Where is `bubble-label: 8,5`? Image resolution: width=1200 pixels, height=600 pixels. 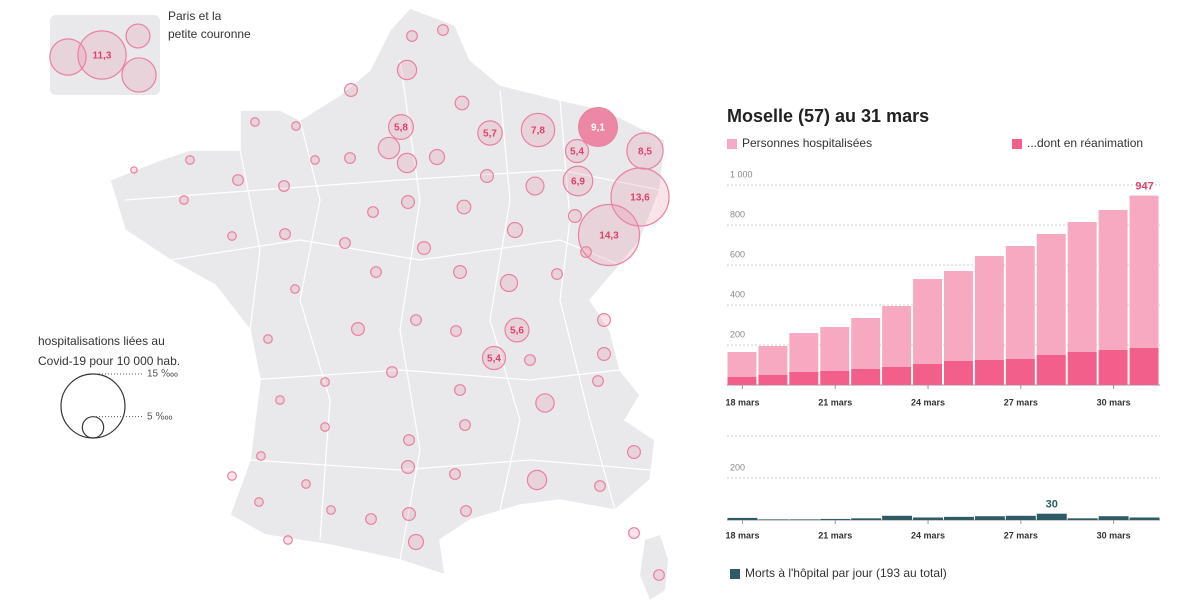 bubble-label: 8,5 is located at coordinates (645, 152).